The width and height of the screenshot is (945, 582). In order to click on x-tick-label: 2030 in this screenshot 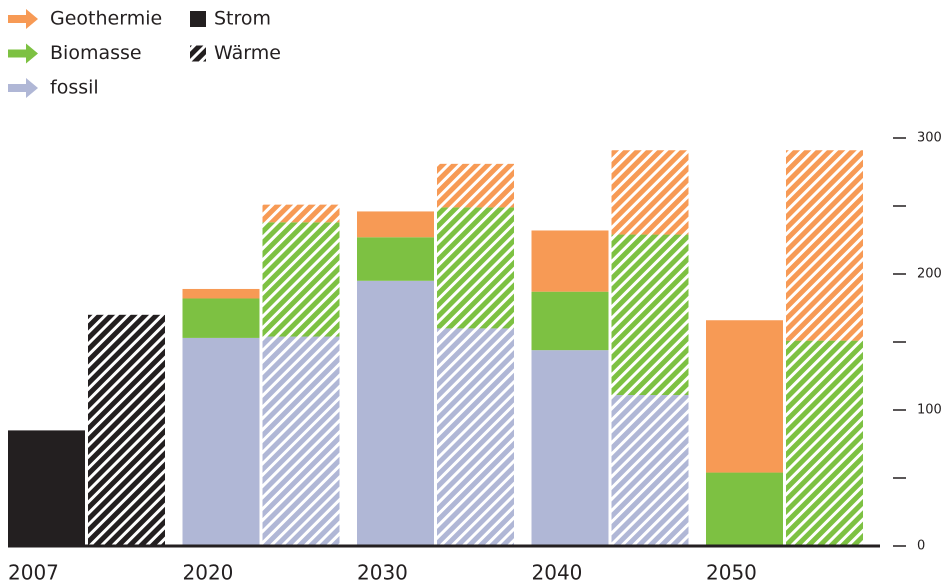, I will do `click(382, 571)`.